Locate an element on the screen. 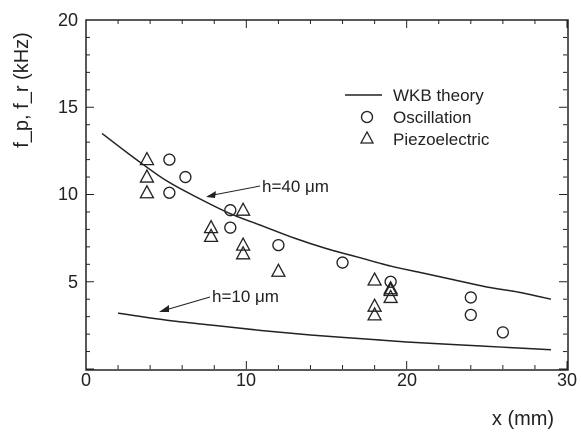  x-tick-label-0: 0 is located at coordinates (86, 380).